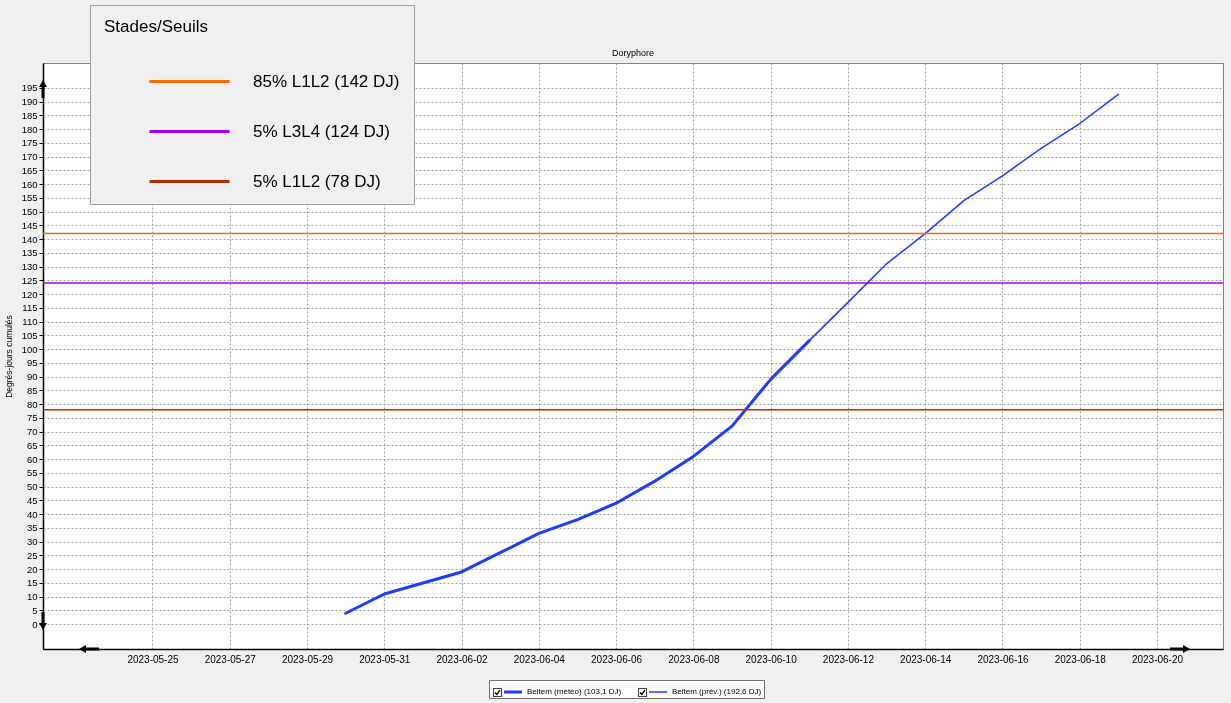 The width and height of the screenshot is (1231, 703). I want to click on y-tick-label: 20, so click(32, 569).